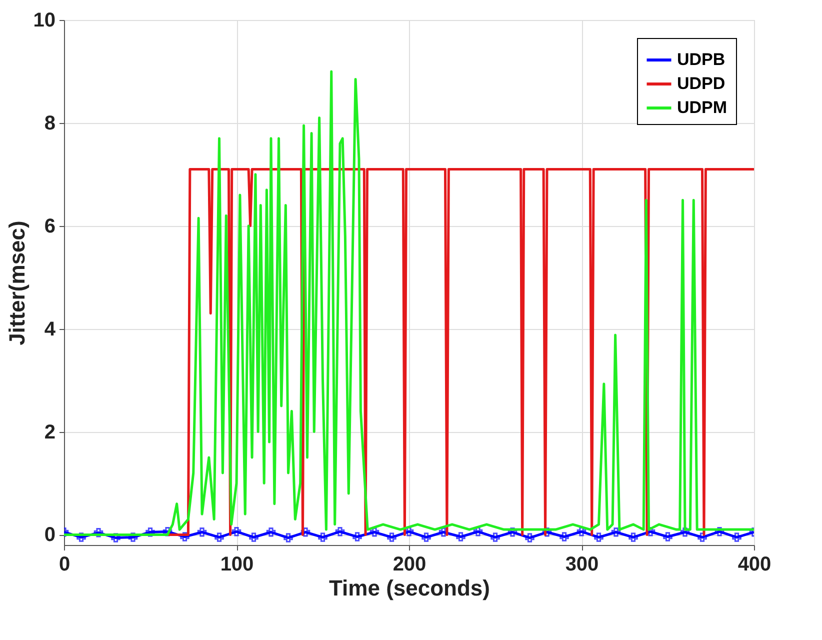 This screenshot has width=822, height=640. I want to click on x-tick-label: 0, so click(64, 565).